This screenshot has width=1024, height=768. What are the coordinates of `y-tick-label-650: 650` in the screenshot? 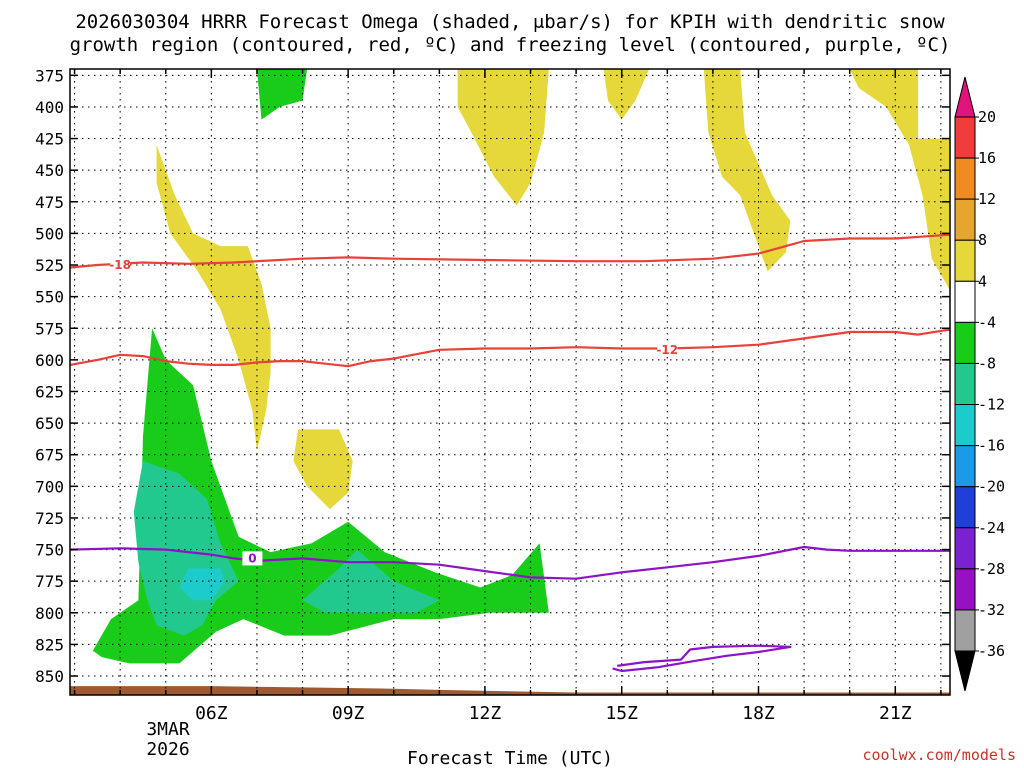 It's located at (49, 423).